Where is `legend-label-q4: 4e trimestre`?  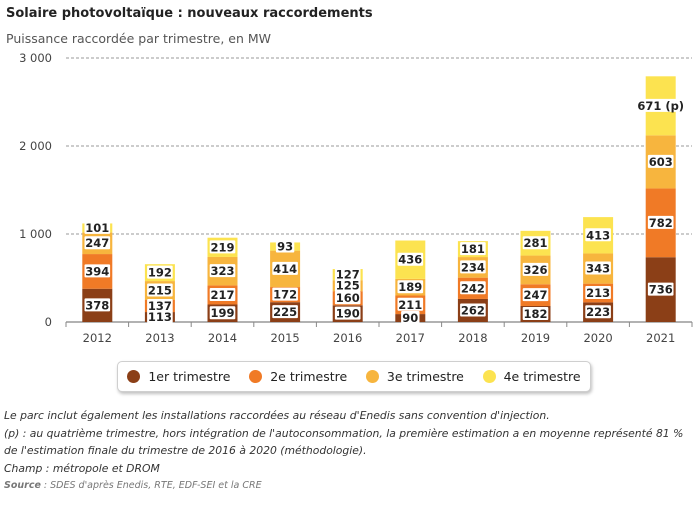 legend-label-q4: 4e trimestre is located at coordinates (542, 376).